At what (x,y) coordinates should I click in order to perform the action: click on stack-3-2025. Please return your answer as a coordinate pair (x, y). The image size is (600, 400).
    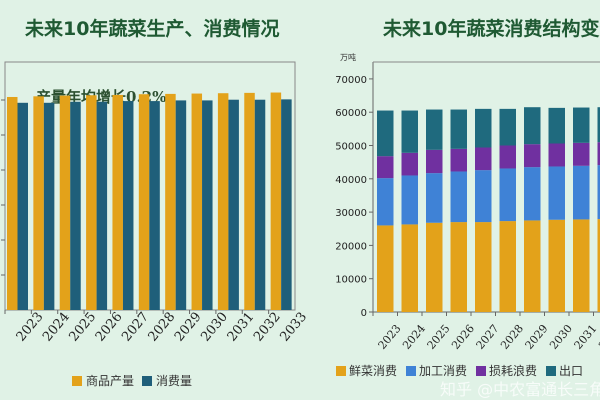
    Looking at the image, I should click on (434, 129).